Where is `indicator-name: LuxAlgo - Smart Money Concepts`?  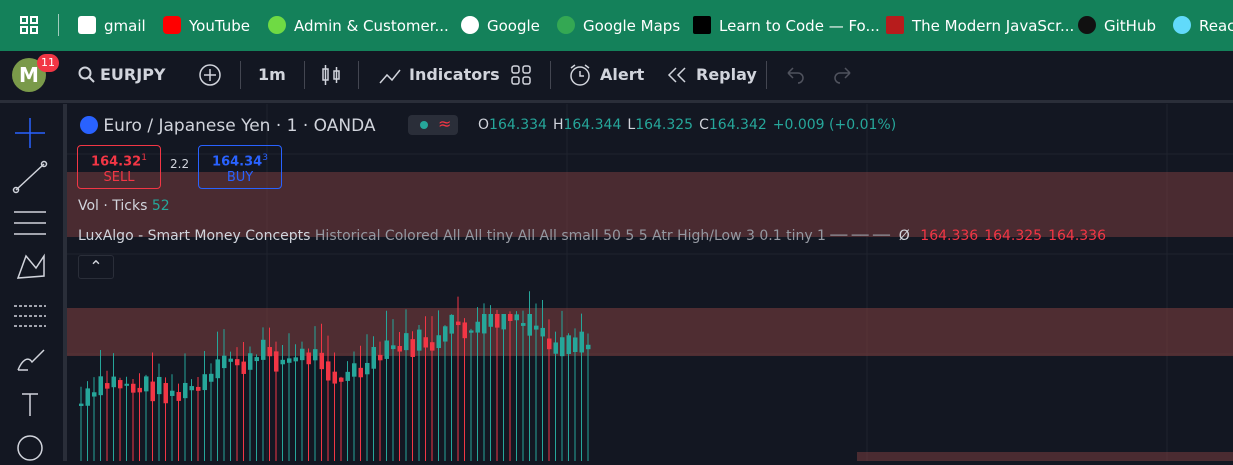
indicator-name: LuxAlgo - Smart Money Concepts is located at coordinates (194, 236).